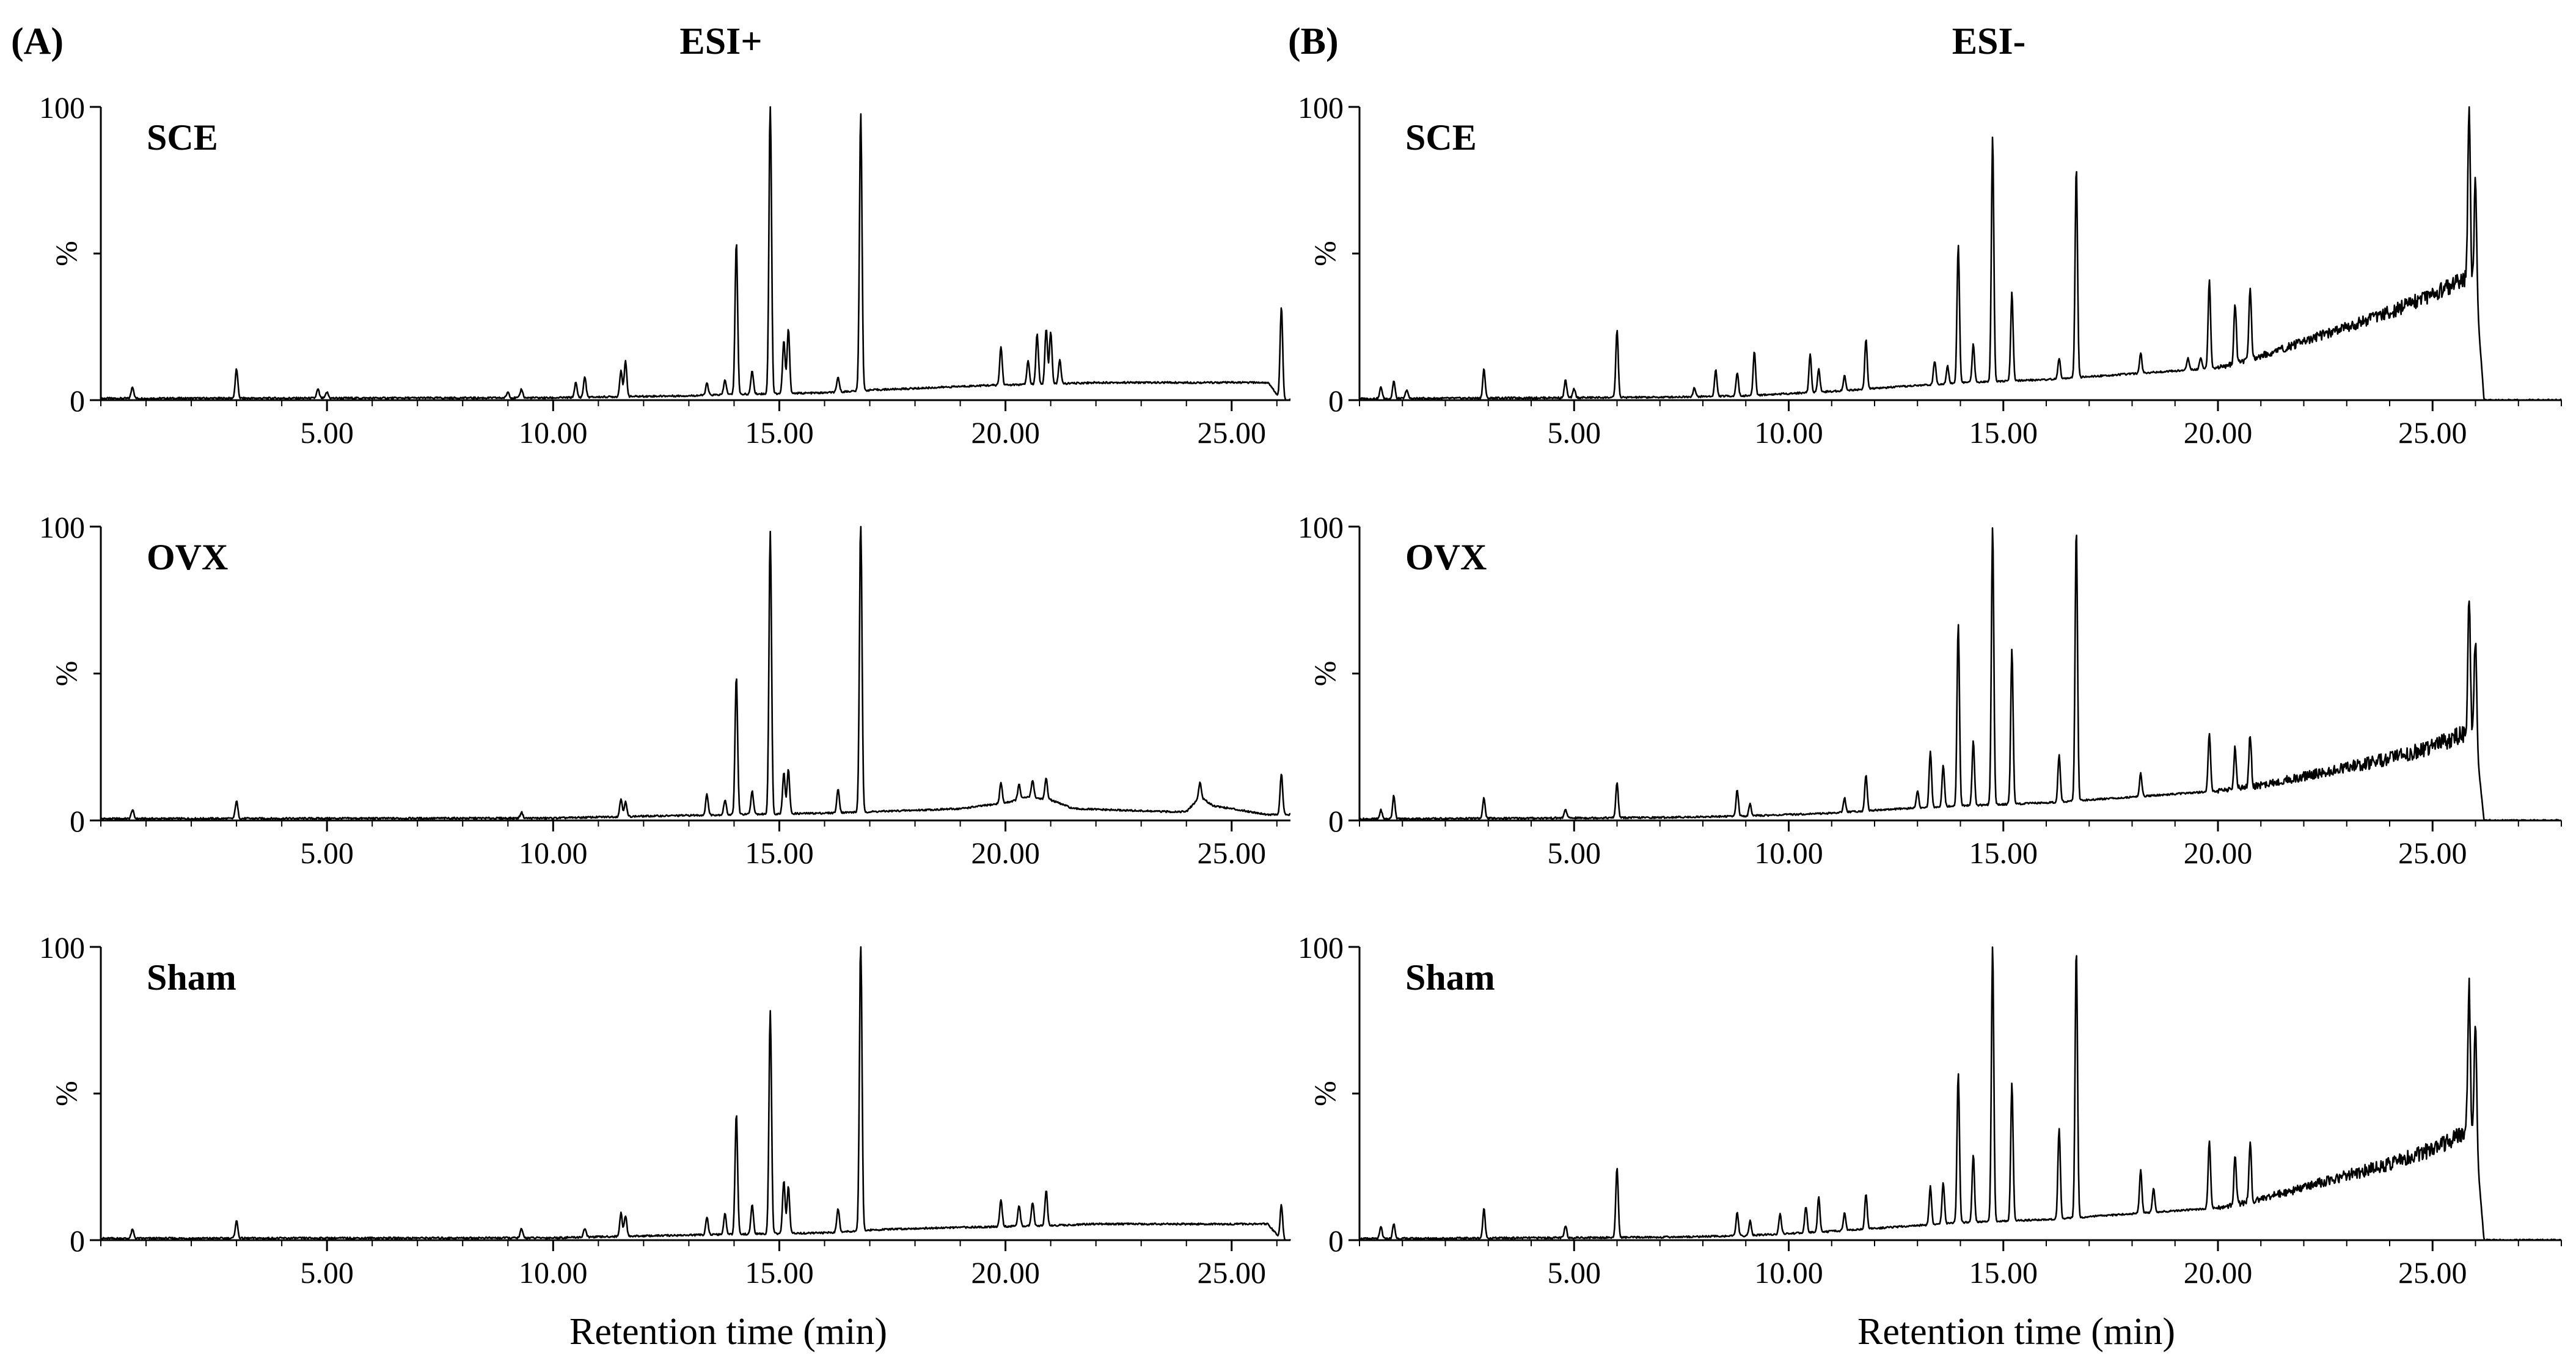 This screenshot has height=1366, width=2576. I want to click on chart-a-ovx: 100 0% 5.00 10.00 15.00 20.00 25.00 OVX, so click(665, 690).